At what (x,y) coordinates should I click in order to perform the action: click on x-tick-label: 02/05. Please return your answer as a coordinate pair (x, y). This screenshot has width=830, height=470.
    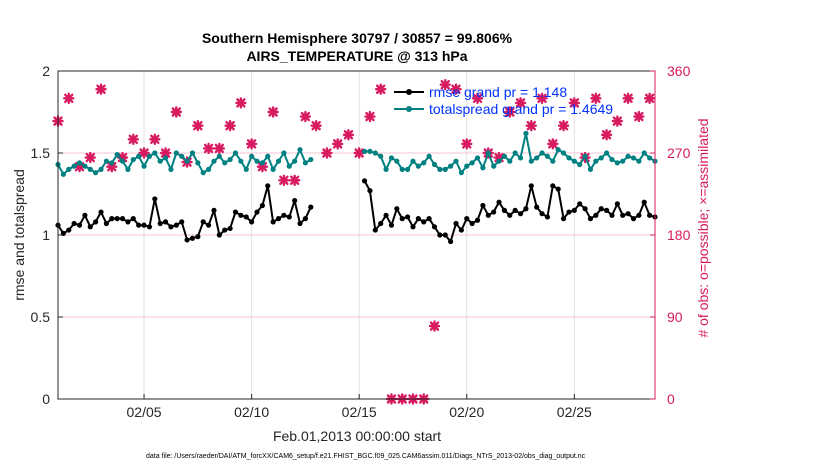
    Looking at the image, I should click on (144, 412).